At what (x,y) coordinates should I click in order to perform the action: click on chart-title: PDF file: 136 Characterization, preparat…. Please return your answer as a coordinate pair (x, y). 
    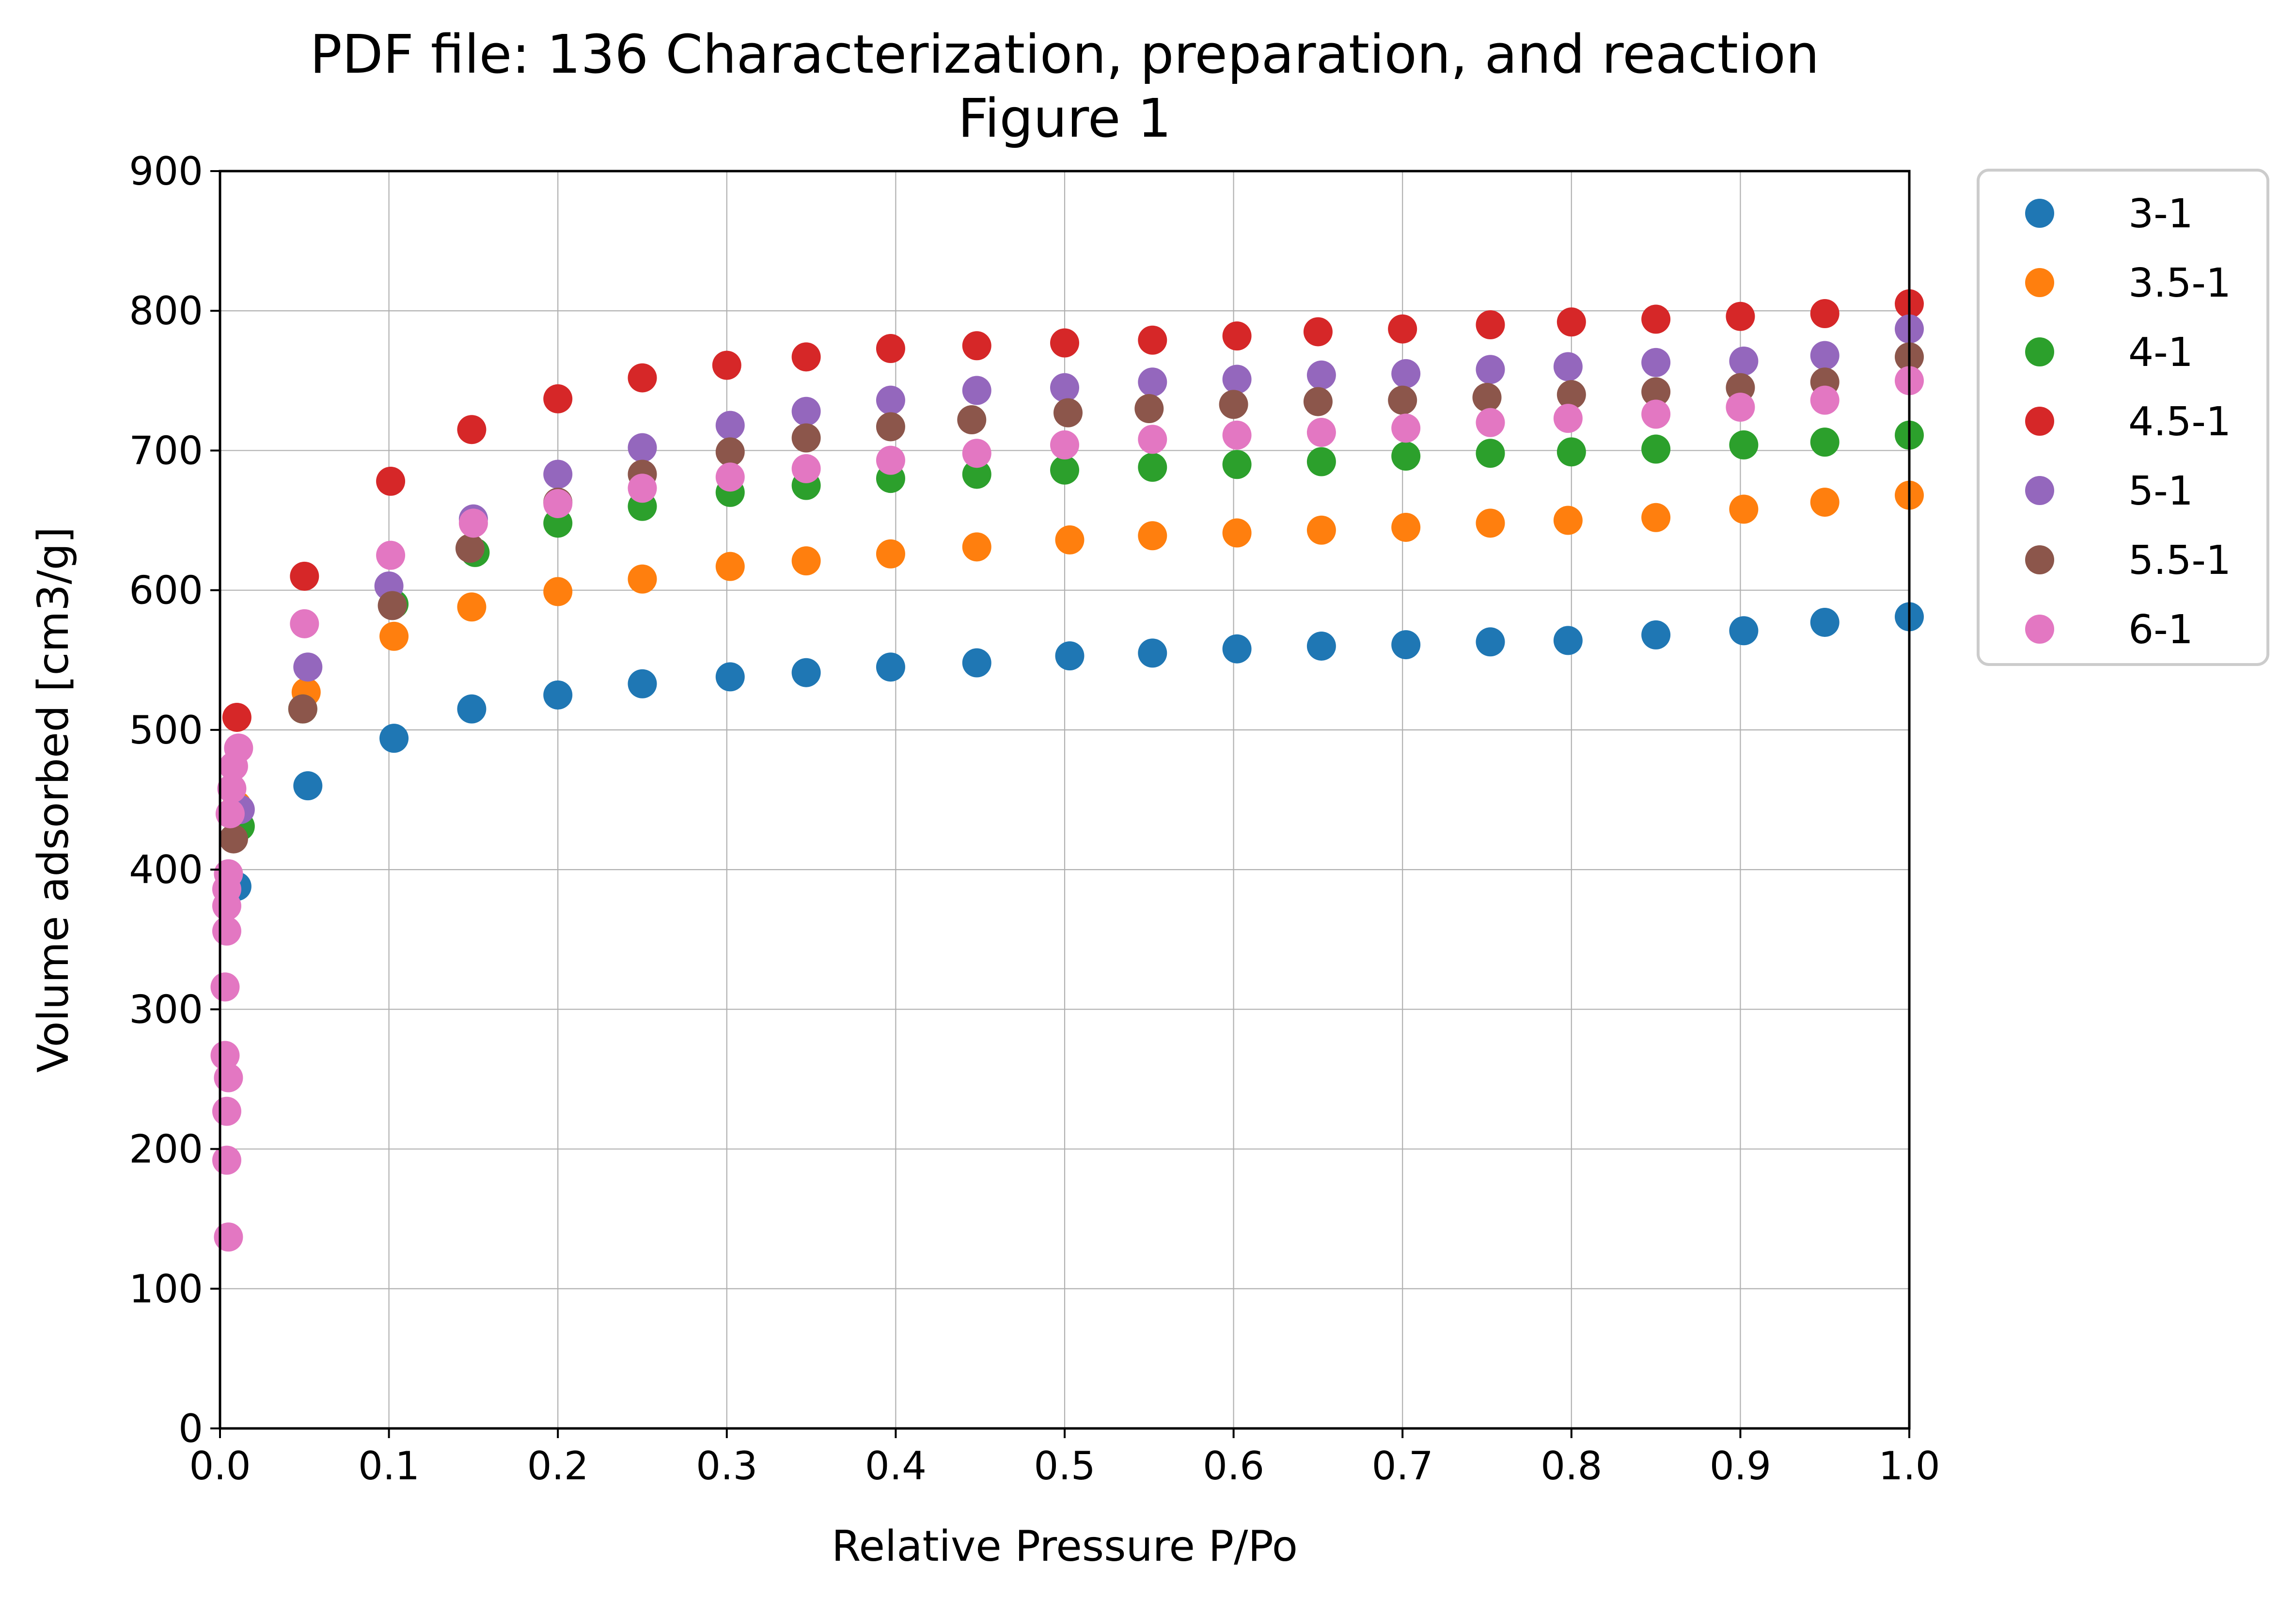
    Looking at the image, I should click on (1065, 54).